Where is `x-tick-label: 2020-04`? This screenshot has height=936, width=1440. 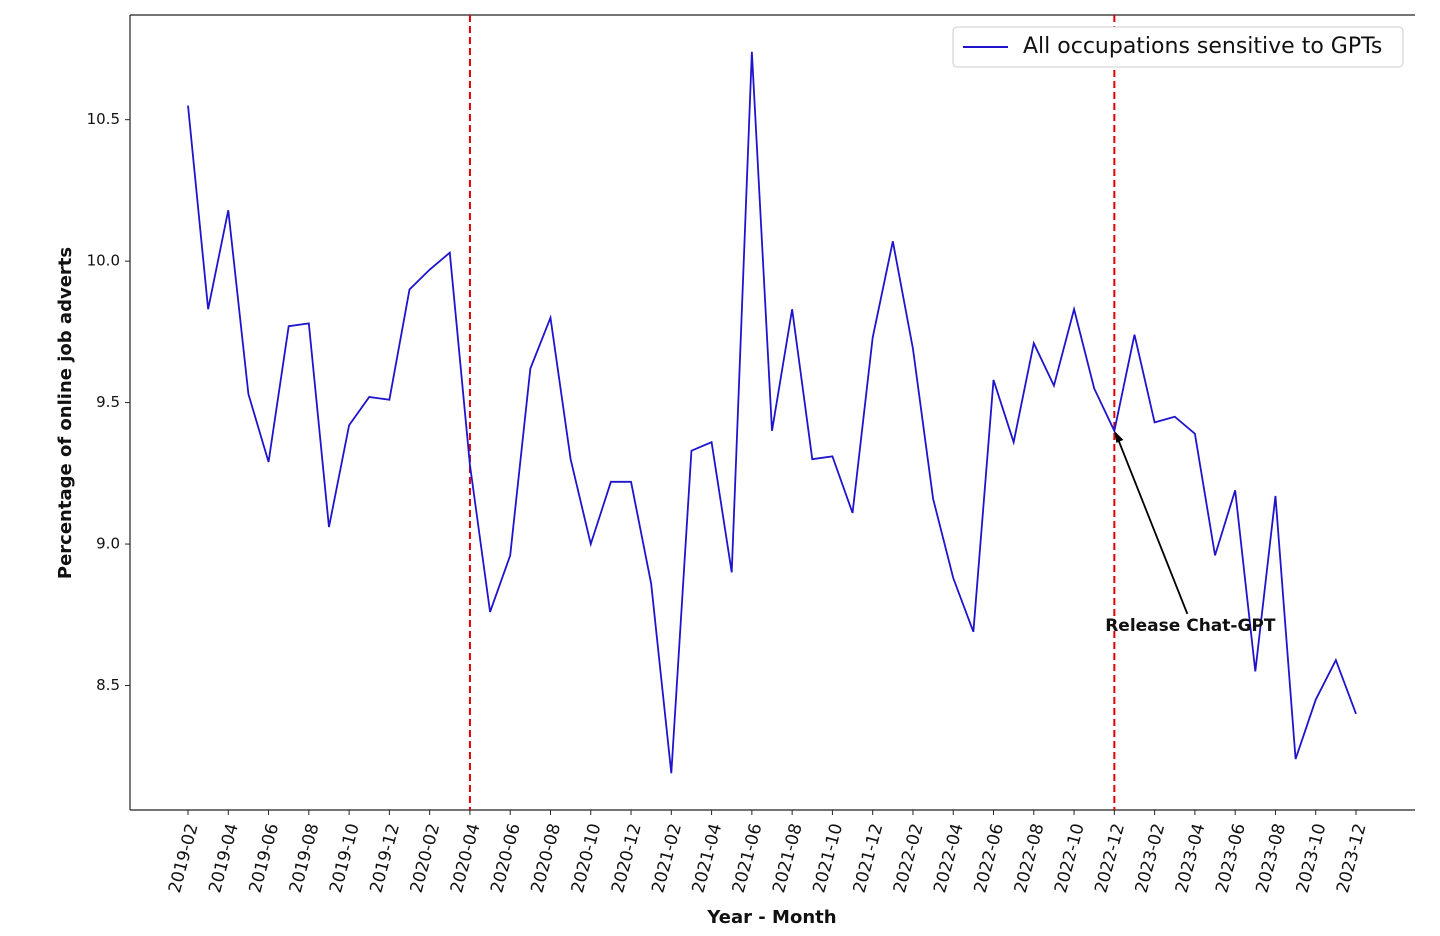
x-tick-label: 2020-04 is located at coordinates (466, 858).